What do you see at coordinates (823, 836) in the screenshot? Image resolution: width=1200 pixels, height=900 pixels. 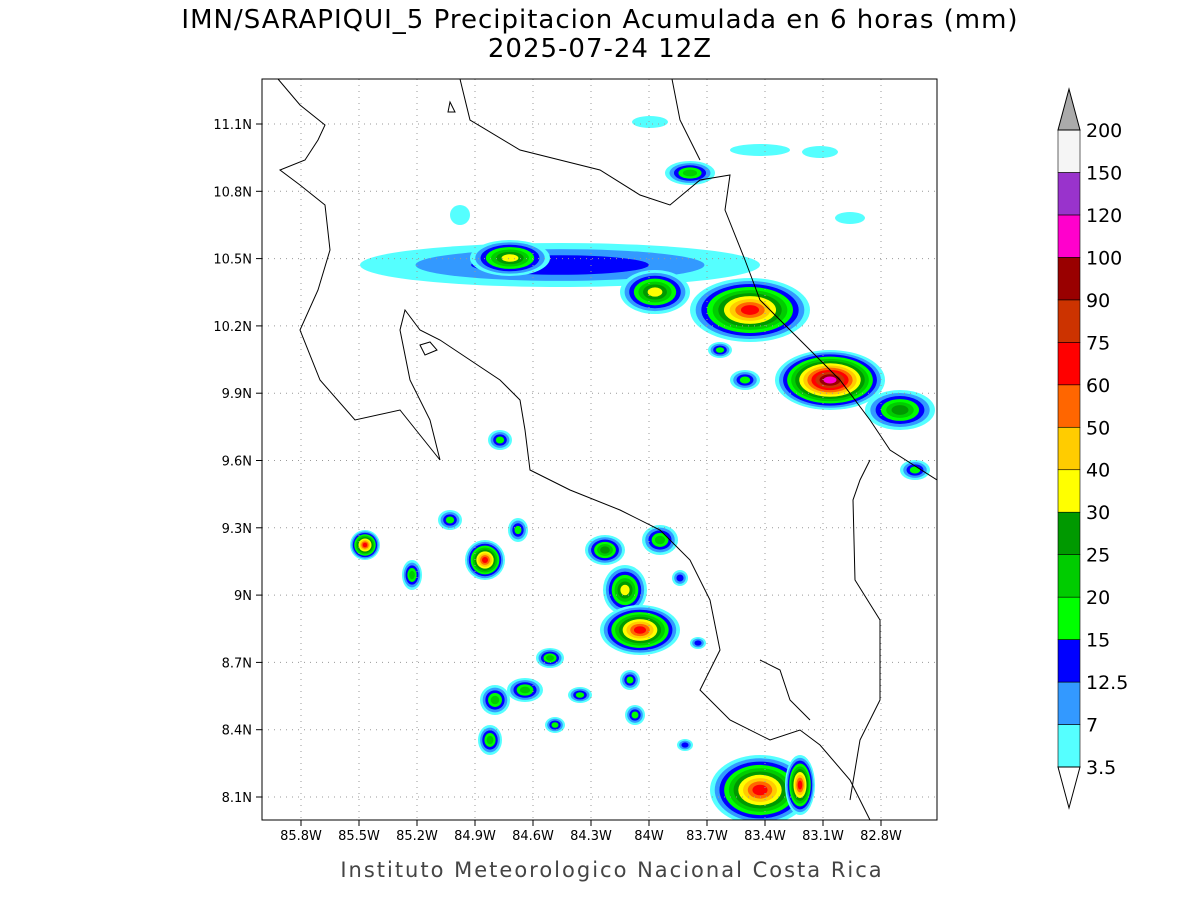 I see `lon-tick-label: 83.1W` at bounding box center [823, 836].